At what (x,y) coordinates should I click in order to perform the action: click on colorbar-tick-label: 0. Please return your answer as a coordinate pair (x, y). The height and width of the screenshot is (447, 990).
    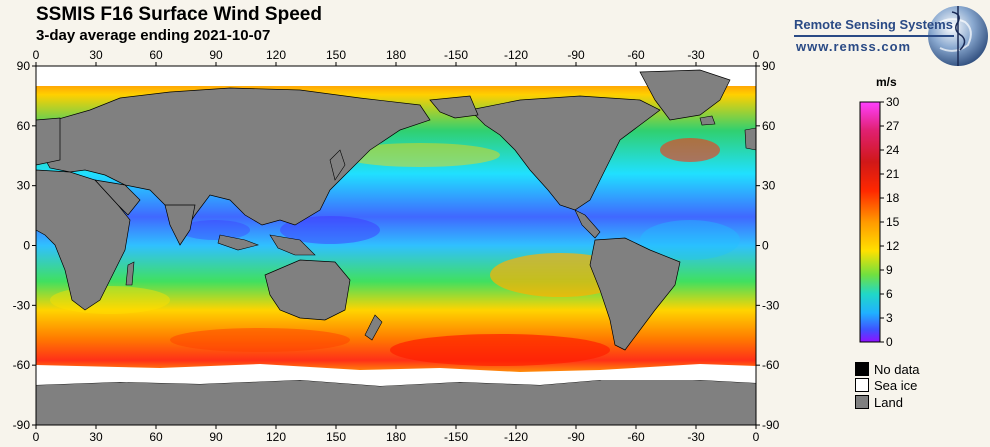
    Looking at the image, I should click on (889, 342).